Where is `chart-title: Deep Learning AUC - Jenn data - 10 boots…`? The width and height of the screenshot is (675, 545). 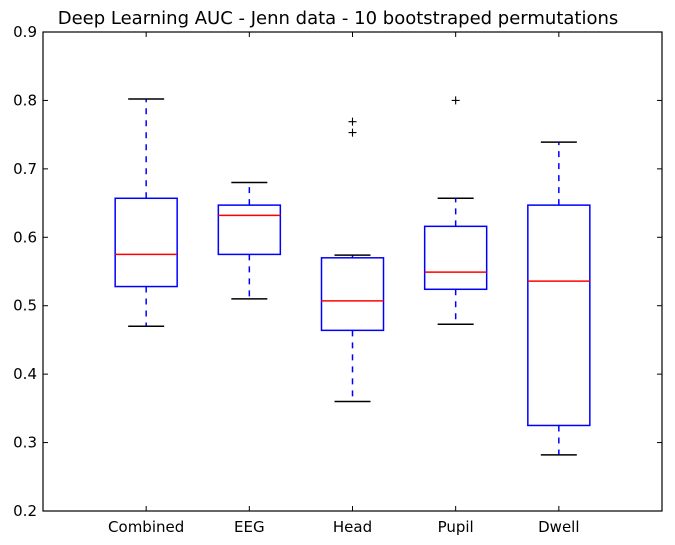
chart-title: Deep Learning AUC - Jenn data - 10 boots… is located at coordinates (338, 18).